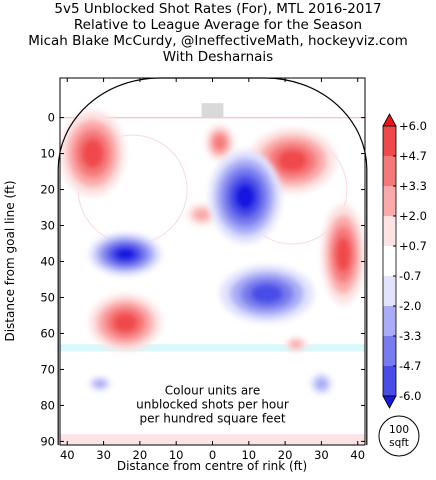 Image resolution: width=436 pixels, height=480 pixels. I want to click on centre-line, so click(212, 439).